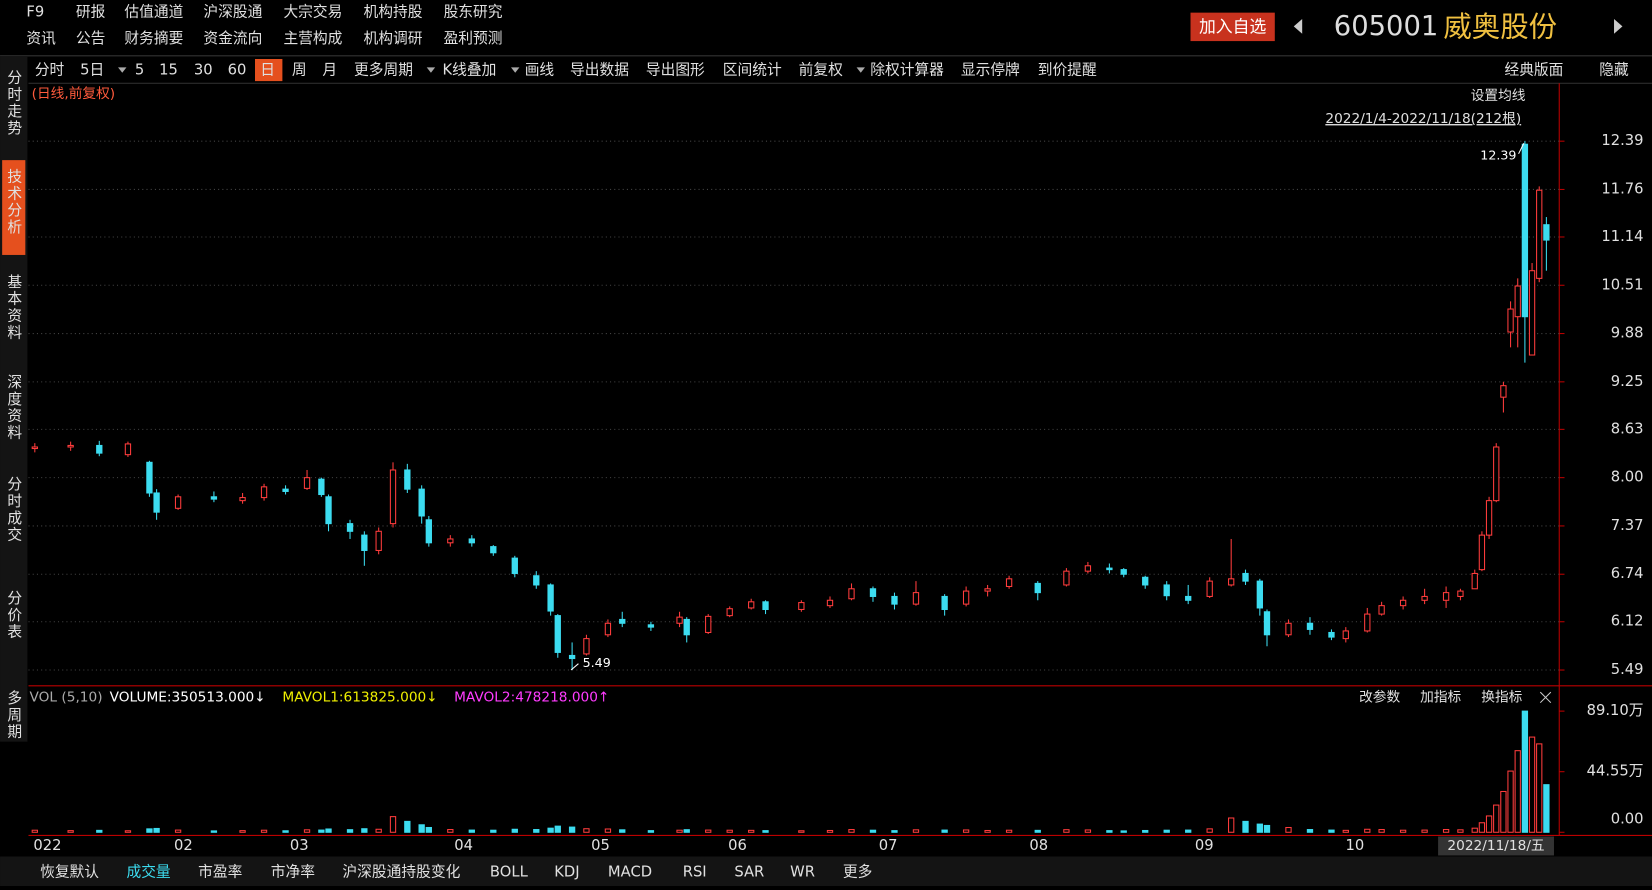 Image resolution: width=1652 pixels, height=890 pixels. I want to click on y-tick-label: 6.12, so click(1627, 621).